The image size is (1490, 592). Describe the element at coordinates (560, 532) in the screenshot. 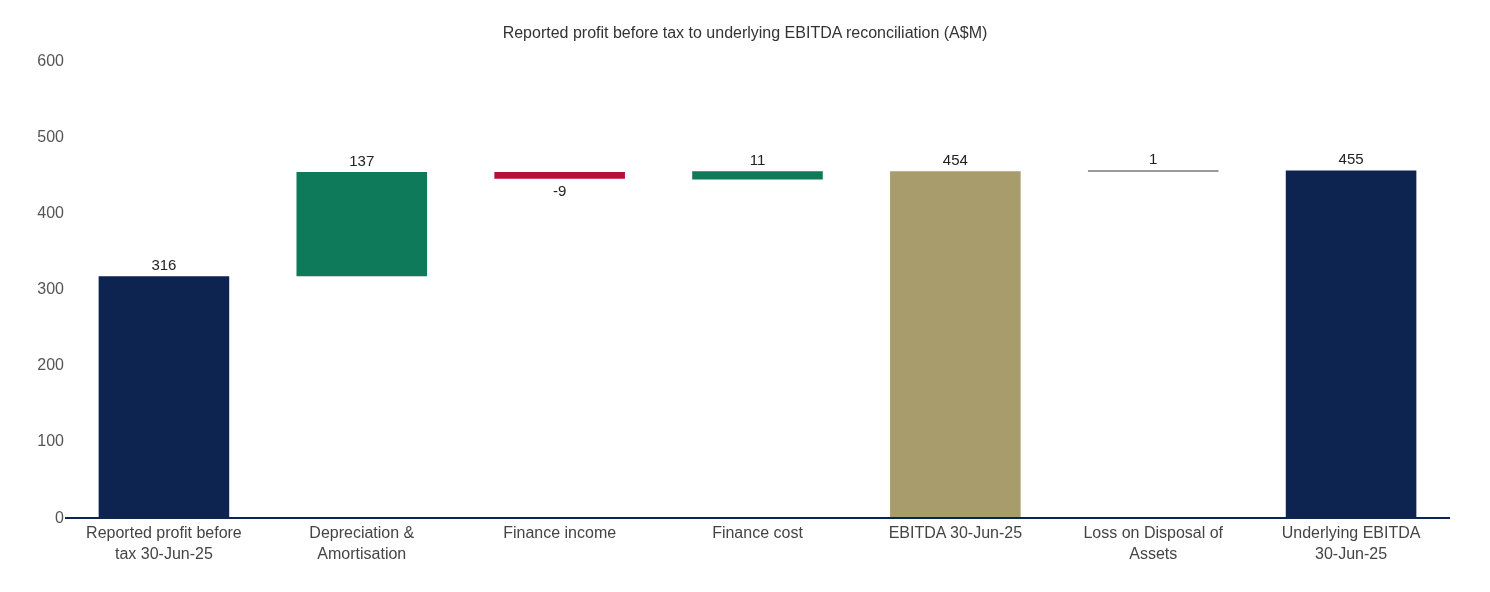

I see `x-tick-label: Finance income` at that location.